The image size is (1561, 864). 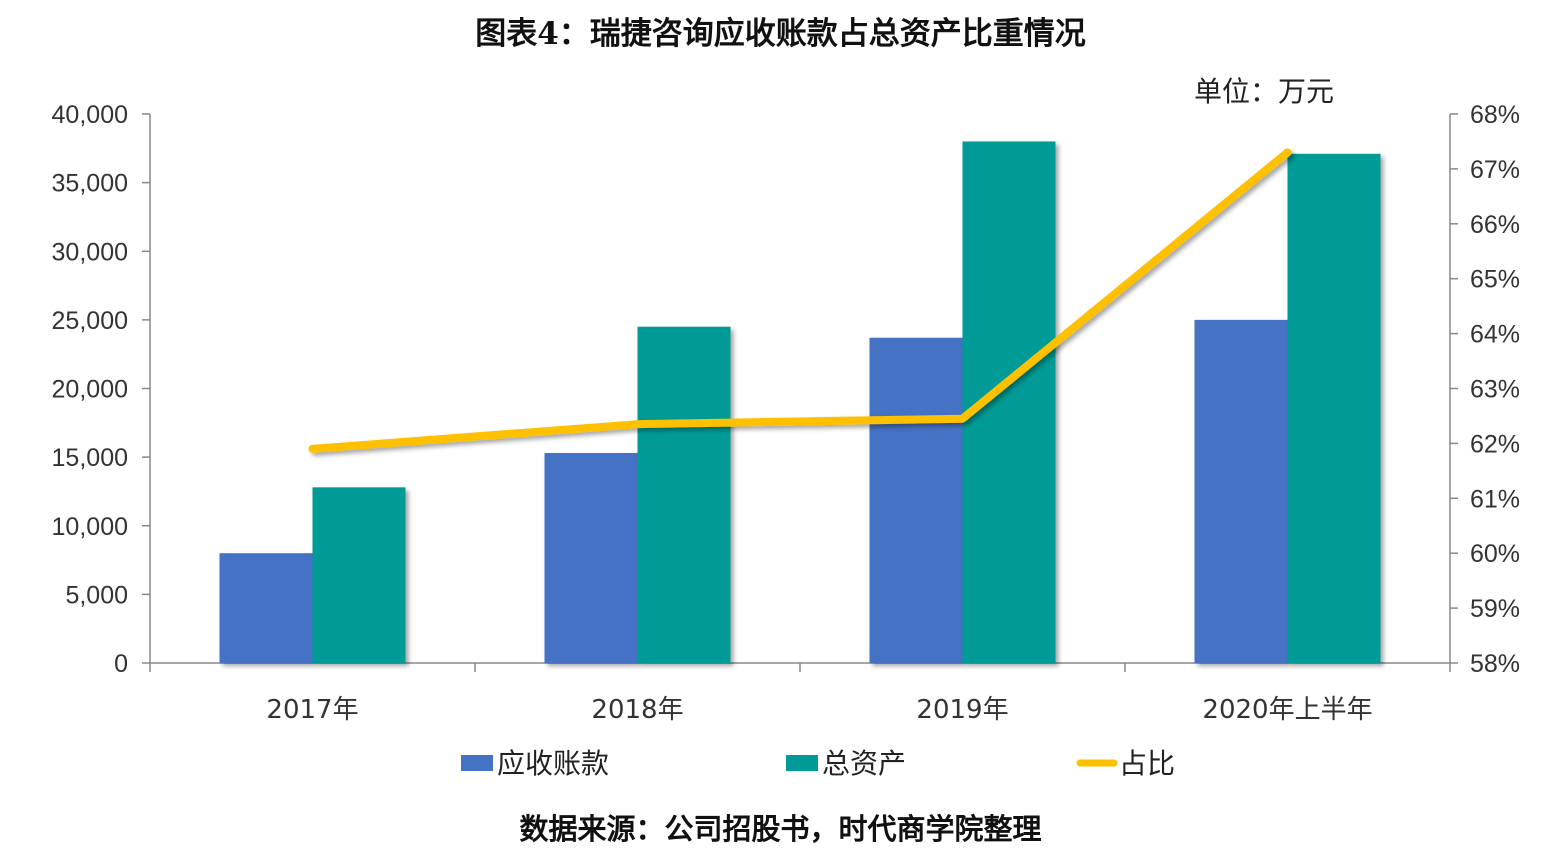 I want to click on source-note: 数据来源：公司招股书，时代商学院整理, so click(x=780, y=829).